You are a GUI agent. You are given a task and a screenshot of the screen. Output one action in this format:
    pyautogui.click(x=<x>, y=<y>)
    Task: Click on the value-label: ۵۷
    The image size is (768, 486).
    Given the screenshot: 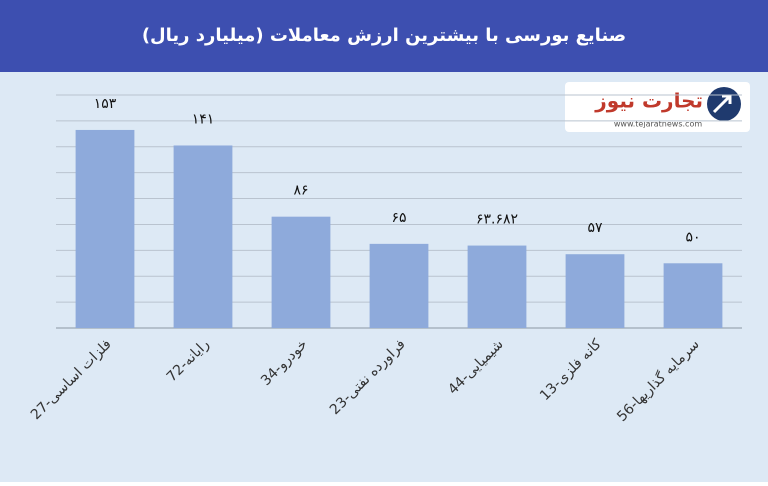 What is the action you would take?
    pyautogui.click(x=595, y=228)
    